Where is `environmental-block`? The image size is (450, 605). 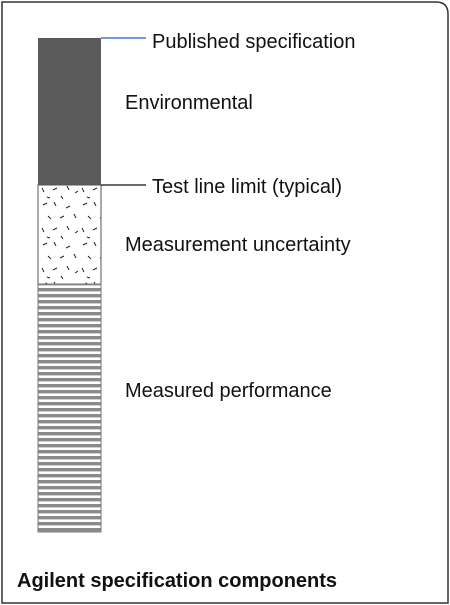
environmental-block is located at coordinates (69, 111).